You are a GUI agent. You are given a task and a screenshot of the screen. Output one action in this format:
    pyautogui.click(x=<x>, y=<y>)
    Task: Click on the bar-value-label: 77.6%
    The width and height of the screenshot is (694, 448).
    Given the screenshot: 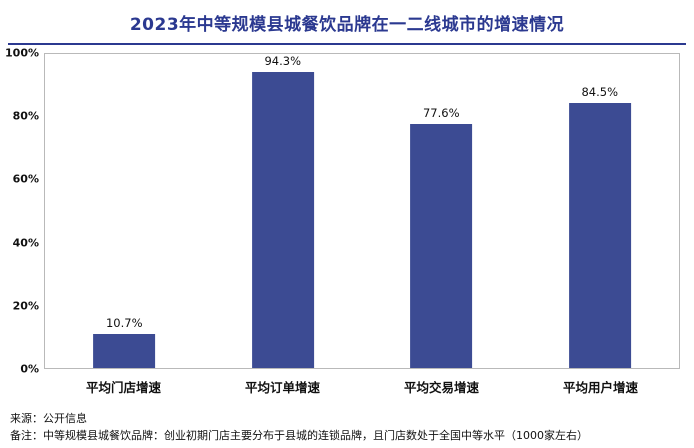 What is the action you would take?
    pyautogui.click(x=441, y=113)
    